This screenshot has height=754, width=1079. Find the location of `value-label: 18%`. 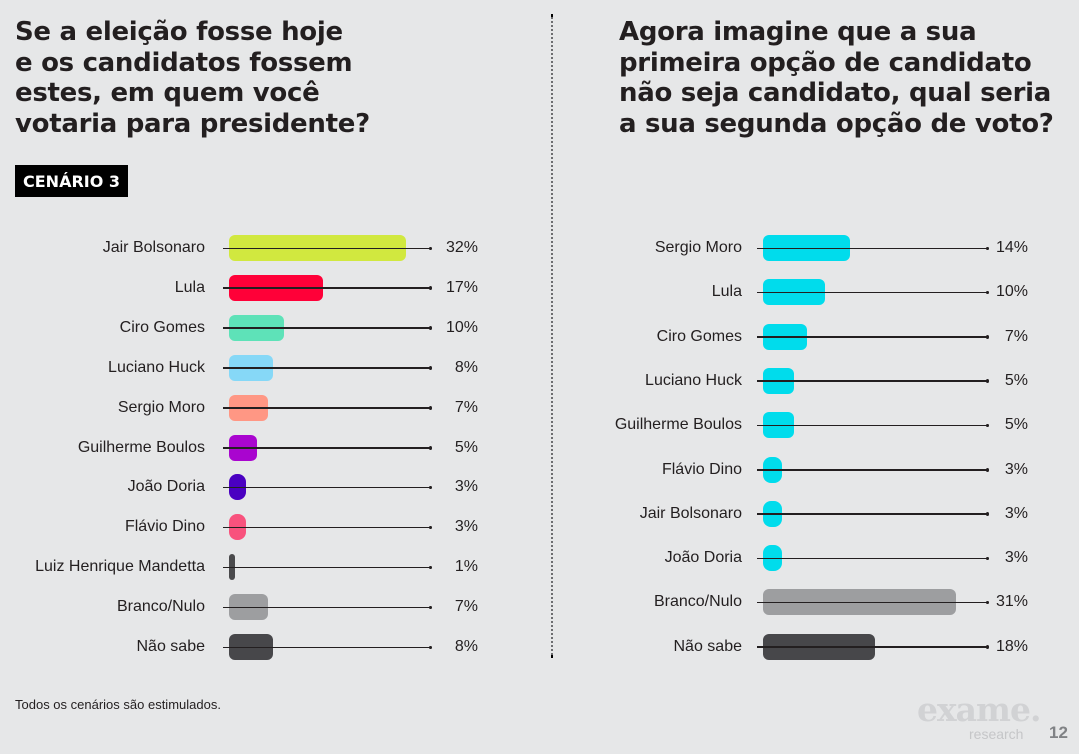

value-label: 18% is located at coordinates (1011, 646).